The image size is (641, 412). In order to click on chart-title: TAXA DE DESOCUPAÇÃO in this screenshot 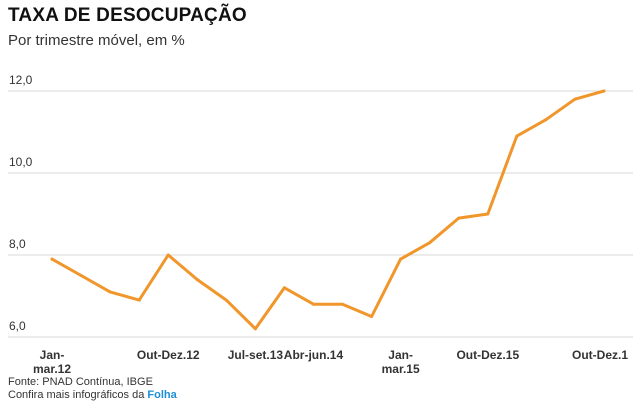, I will do `click(127, 15)`.